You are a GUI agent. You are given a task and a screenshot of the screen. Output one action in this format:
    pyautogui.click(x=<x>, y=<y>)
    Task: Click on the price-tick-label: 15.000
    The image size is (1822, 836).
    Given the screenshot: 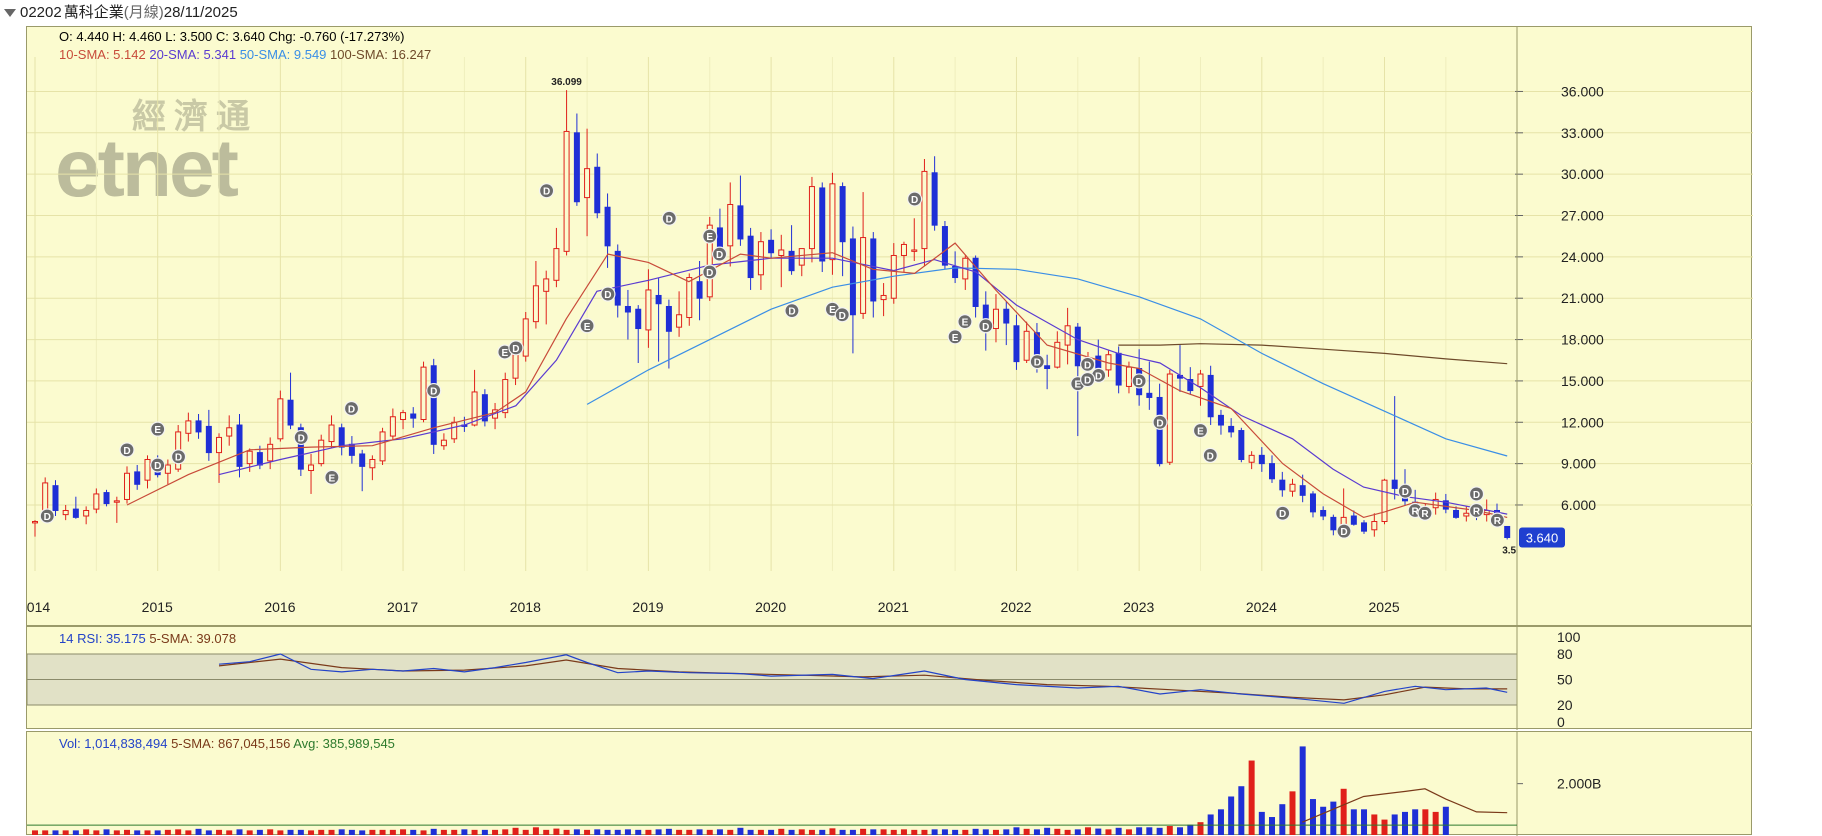 What is the action you would take?
    pyautogui.click(x=1582, y=381)
    